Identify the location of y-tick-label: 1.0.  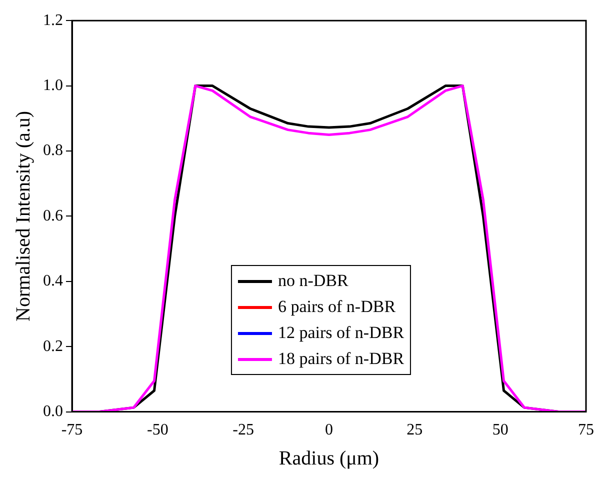
(53, 85).